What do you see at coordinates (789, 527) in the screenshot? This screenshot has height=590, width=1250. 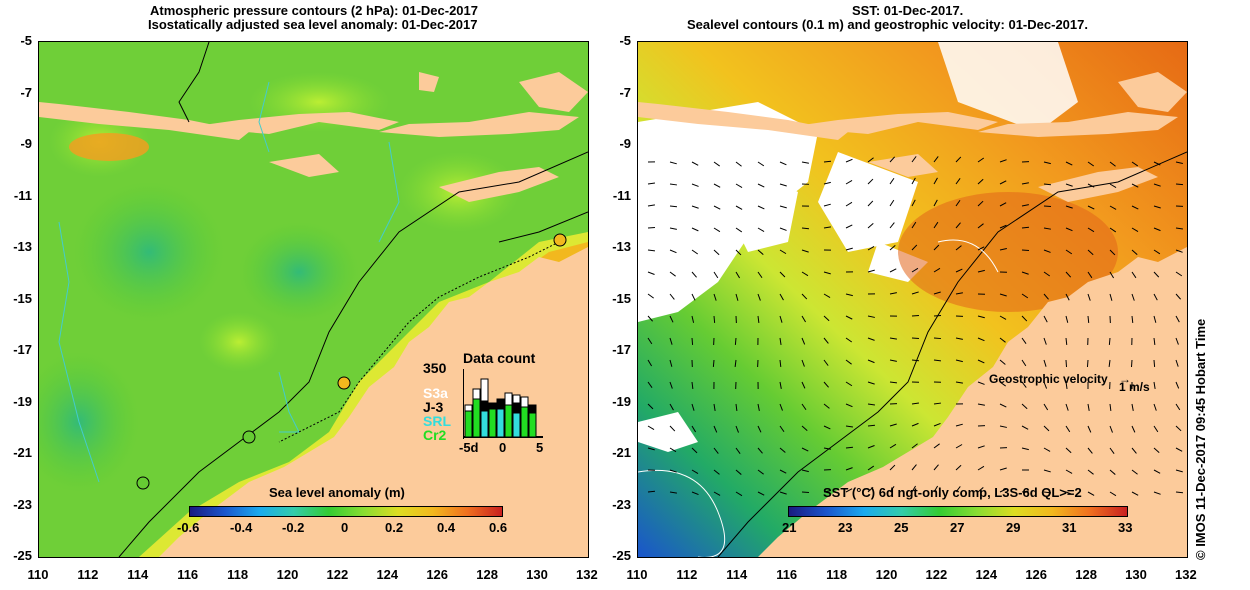 I see `right-cbar-tick: 21` at bounding box center [789, 527].